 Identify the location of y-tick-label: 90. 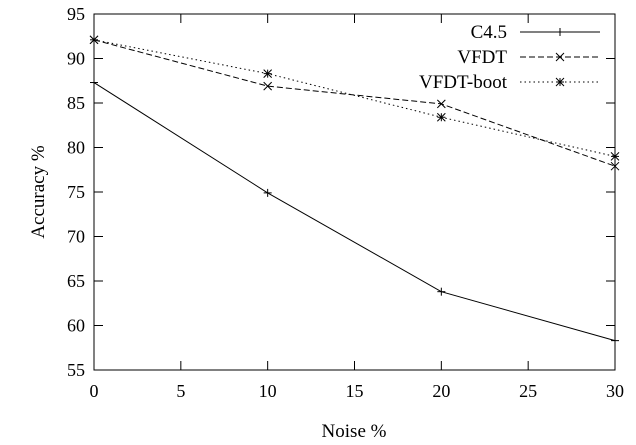
(76, 59).